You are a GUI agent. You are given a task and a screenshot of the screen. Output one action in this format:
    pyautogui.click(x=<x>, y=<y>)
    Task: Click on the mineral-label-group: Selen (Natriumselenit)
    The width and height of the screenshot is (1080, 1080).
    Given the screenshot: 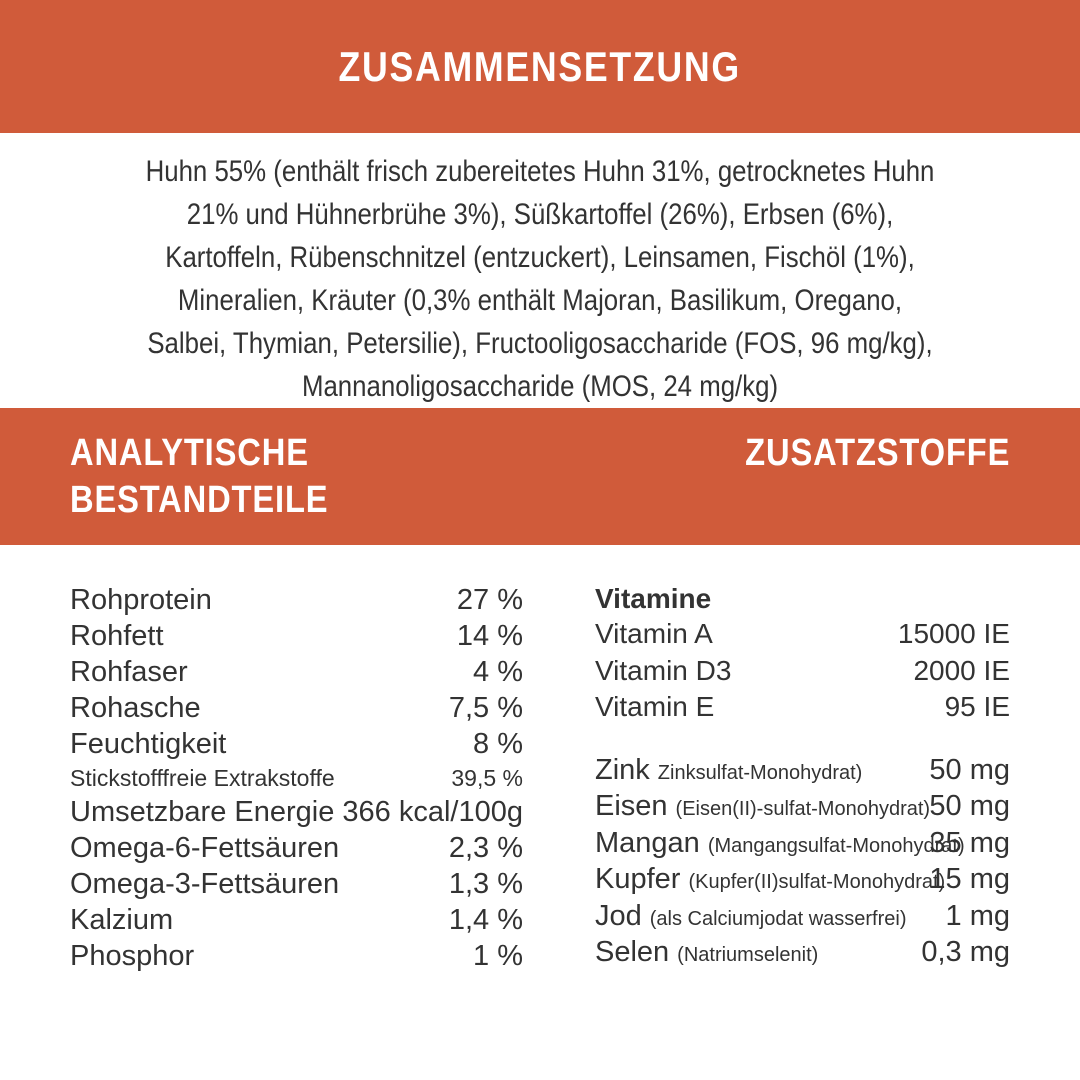 What is the action you would take?
    pyautogui.click(x=706, y=954)
    